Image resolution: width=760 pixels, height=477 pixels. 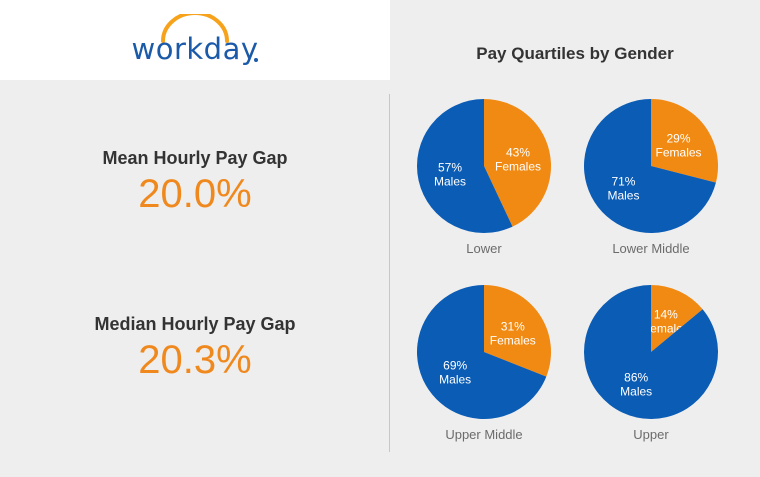 I want to click on pie-slice-lower-females, so click(x=517, y=163).